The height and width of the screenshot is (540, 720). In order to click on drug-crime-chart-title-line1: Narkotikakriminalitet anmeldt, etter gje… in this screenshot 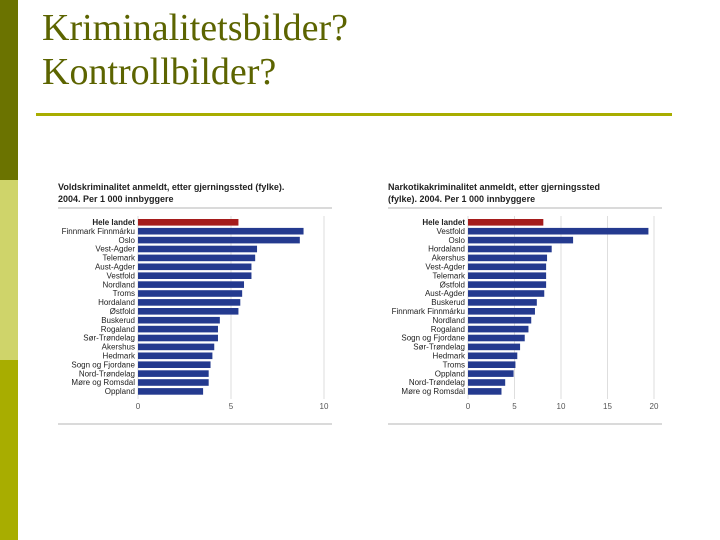, I will do `click(494, 187)`.